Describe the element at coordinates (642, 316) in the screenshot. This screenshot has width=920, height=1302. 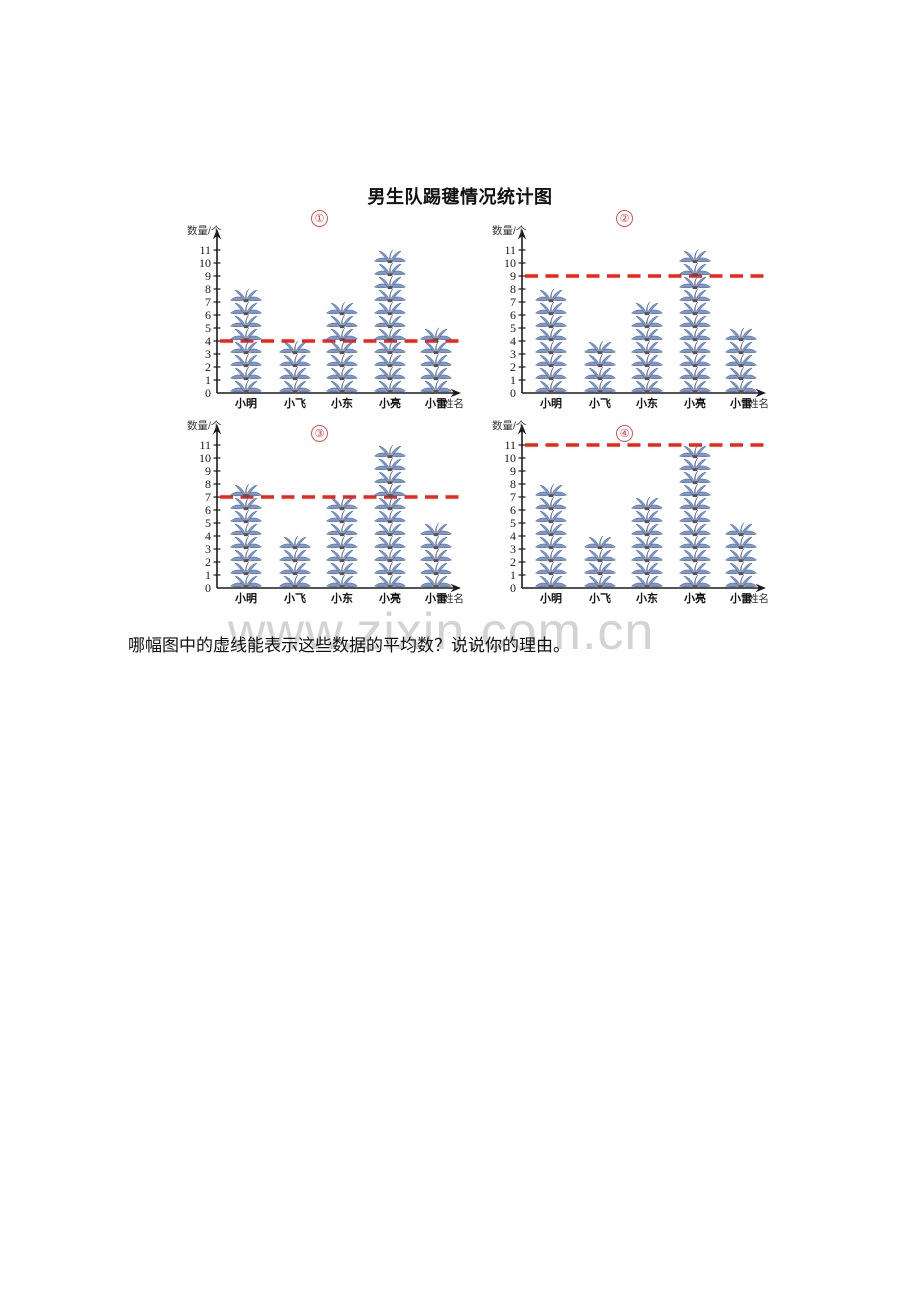
I see `chart-2: ② 0 1 2 3 4 5 6 7 8 9 10 11 数量/个姓名 小明 小飞 小东 小亮 小雷` at that location.